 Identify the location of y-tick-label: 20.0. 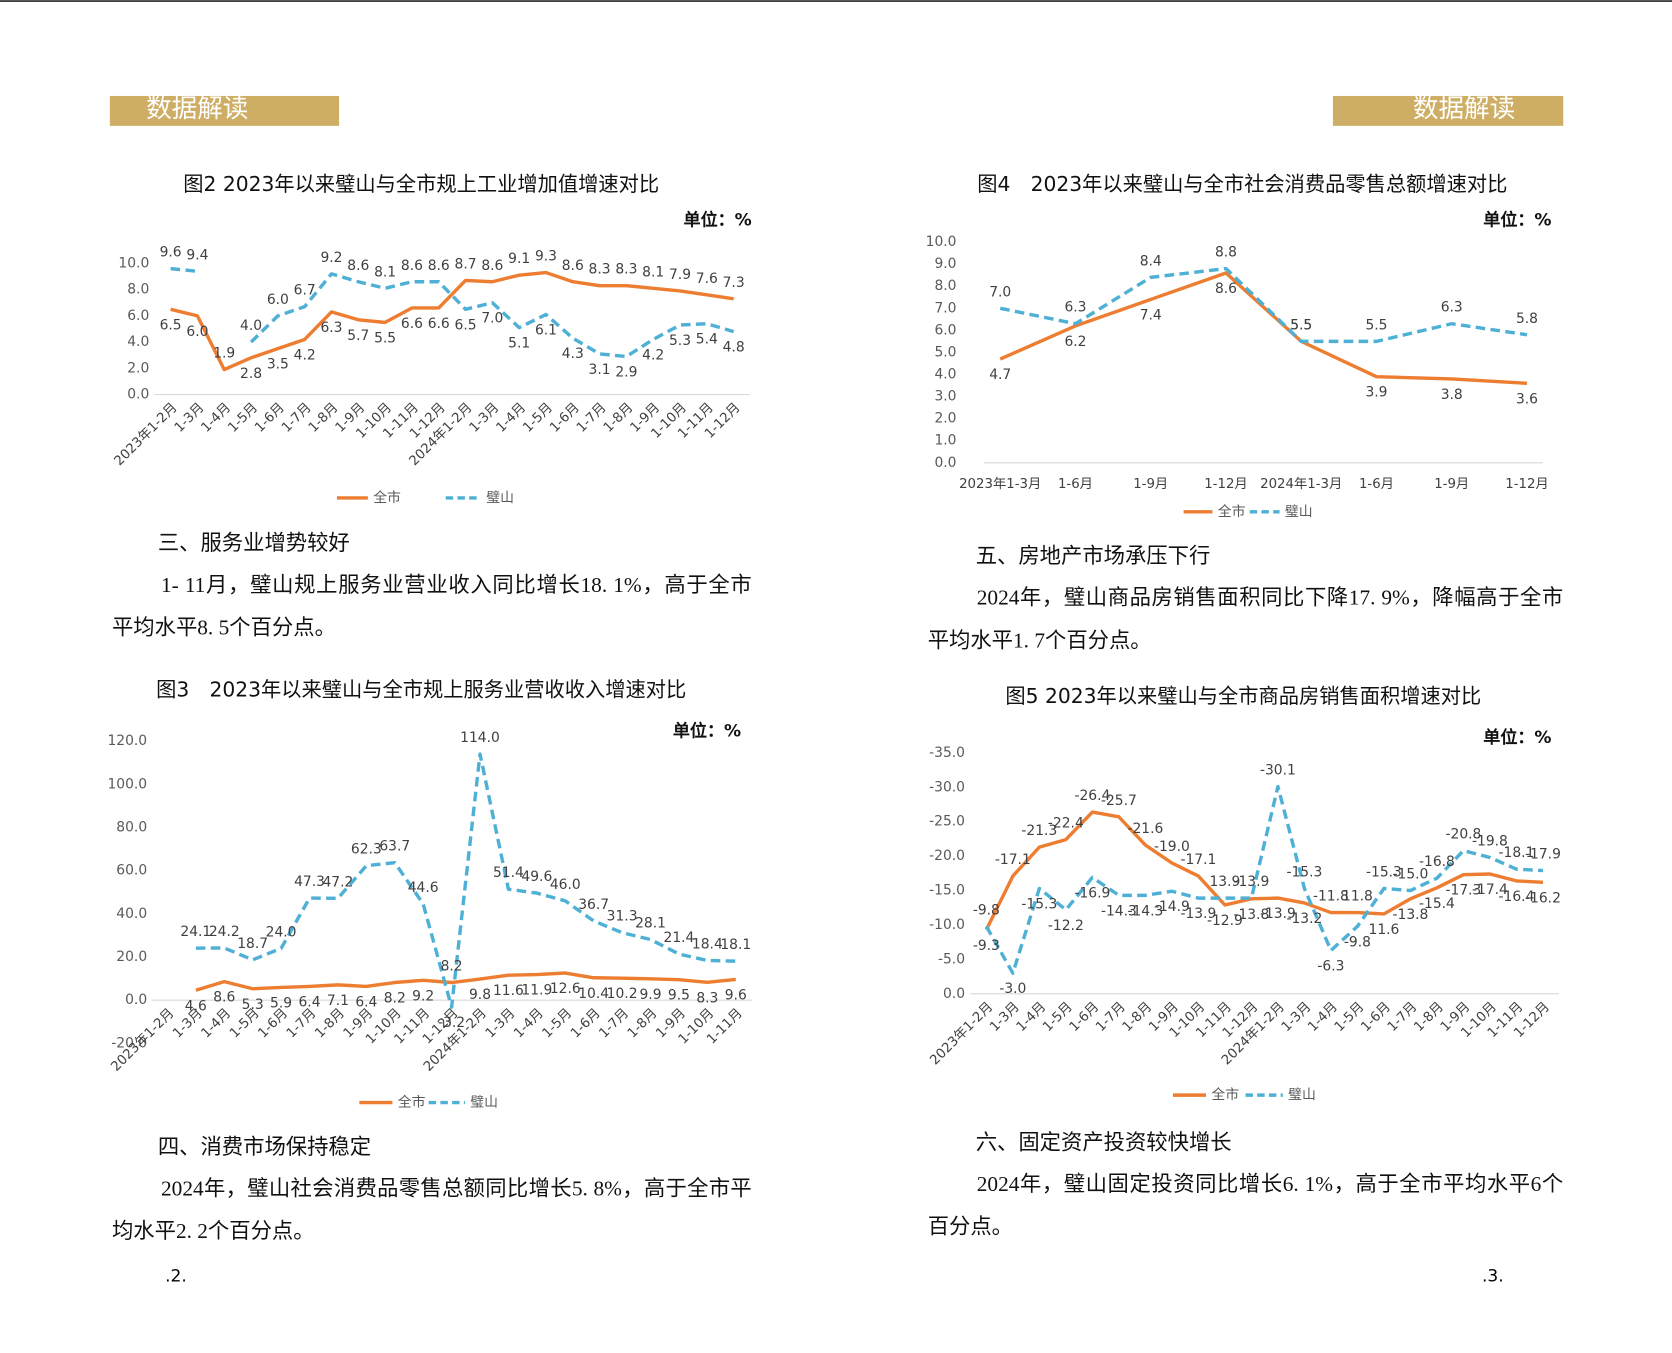
(131, 957).